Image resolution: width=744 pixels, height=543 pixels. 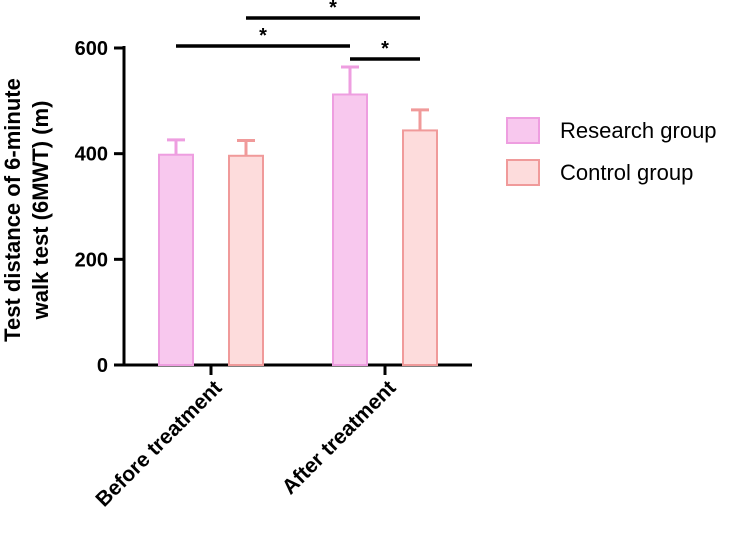 What do you see at coordinates (298, 30) in the screenshot?
I see `significance-brackets: * * *` at bounding box center [298, 30].